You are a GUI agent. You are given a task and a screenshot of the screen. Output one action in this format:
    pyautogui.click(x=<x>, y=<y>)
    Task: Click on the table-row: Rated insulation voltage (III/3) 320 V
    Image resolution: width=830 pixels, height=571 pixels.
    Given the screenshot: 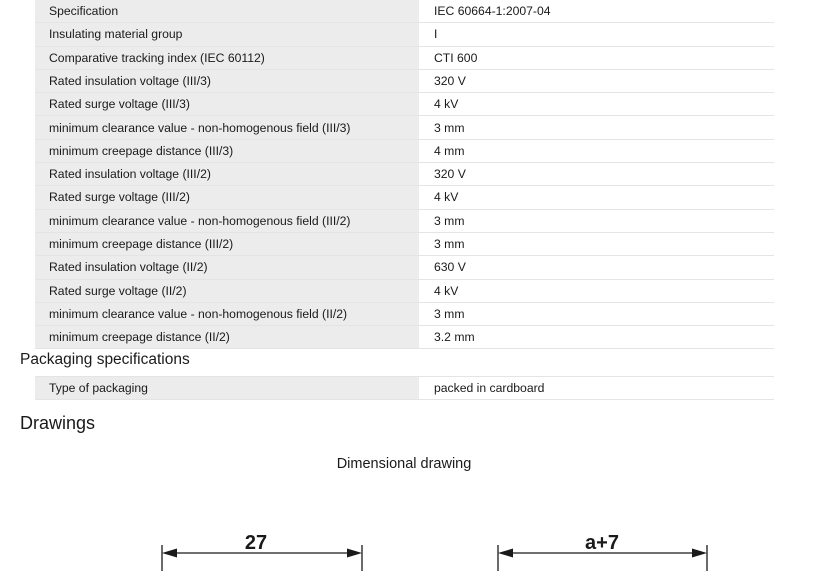 What is the action you would take?
    pyautogui.click(x=404, y=81)
    